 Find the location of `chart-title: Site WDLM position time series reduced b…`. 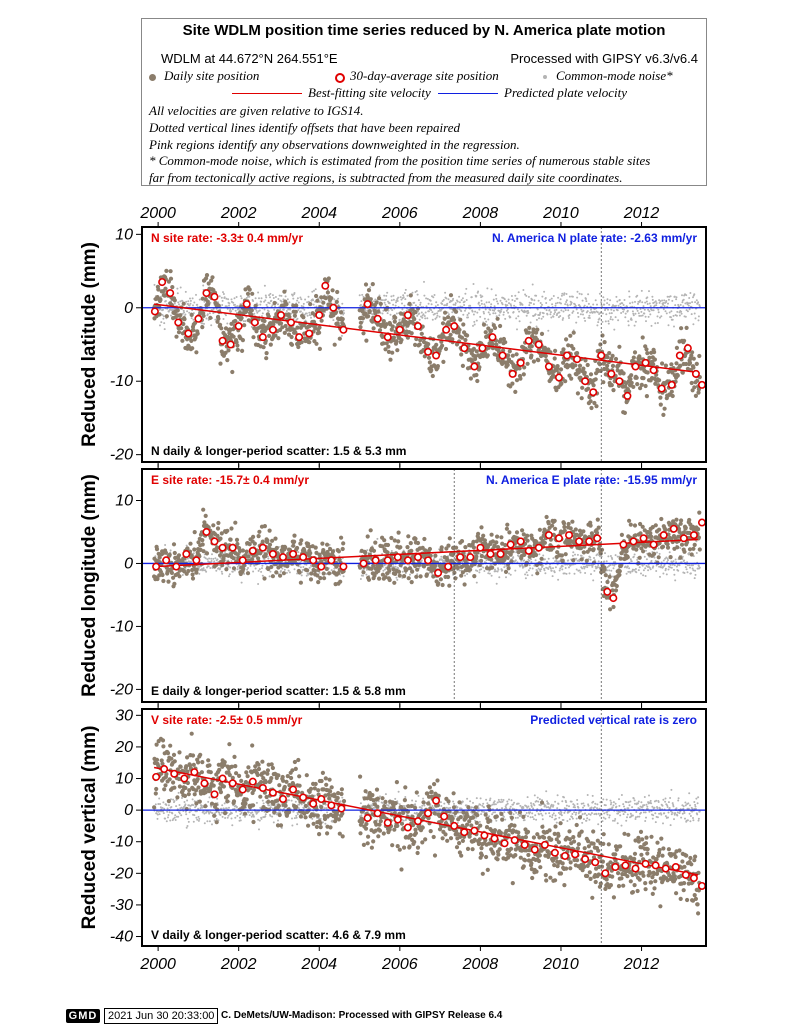

chart-title: Site WDLM position time series reduced b… is located at coordinates (424, 30).